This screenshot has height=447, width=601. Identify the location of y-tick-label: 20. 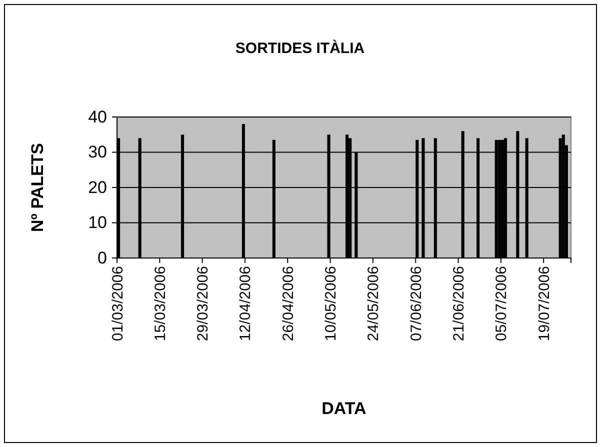
(97, 187).